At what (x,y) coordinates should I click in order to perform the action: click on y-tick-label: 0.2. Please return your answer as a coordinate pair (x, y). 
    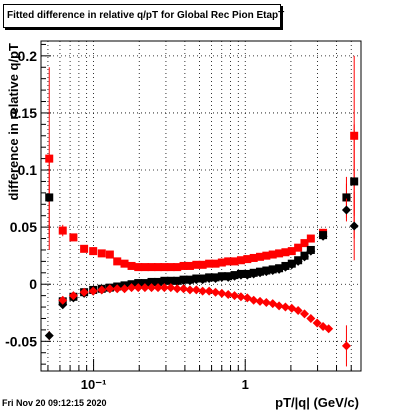
    Looking at the image, I should click on (28, 56).